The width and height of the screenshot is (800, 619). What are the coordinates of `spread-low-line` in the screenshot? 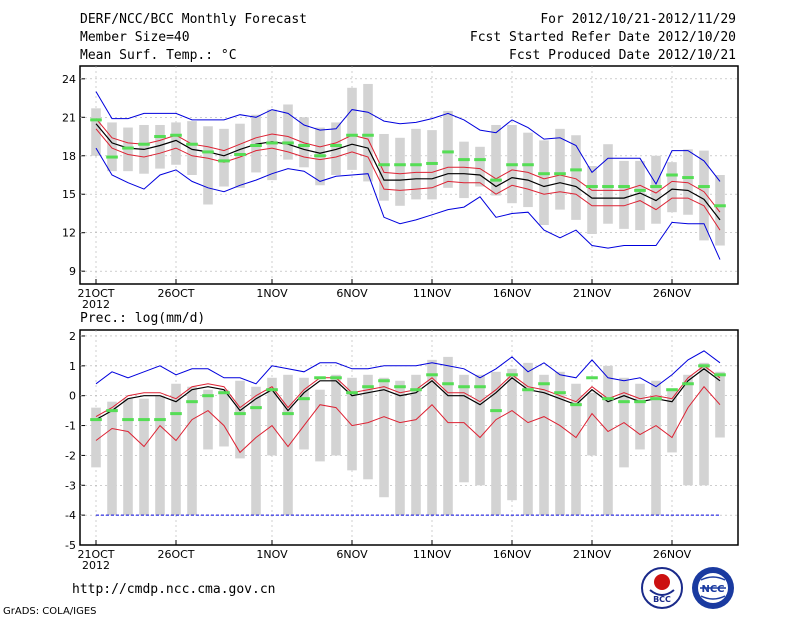 It's located at (408, 203).